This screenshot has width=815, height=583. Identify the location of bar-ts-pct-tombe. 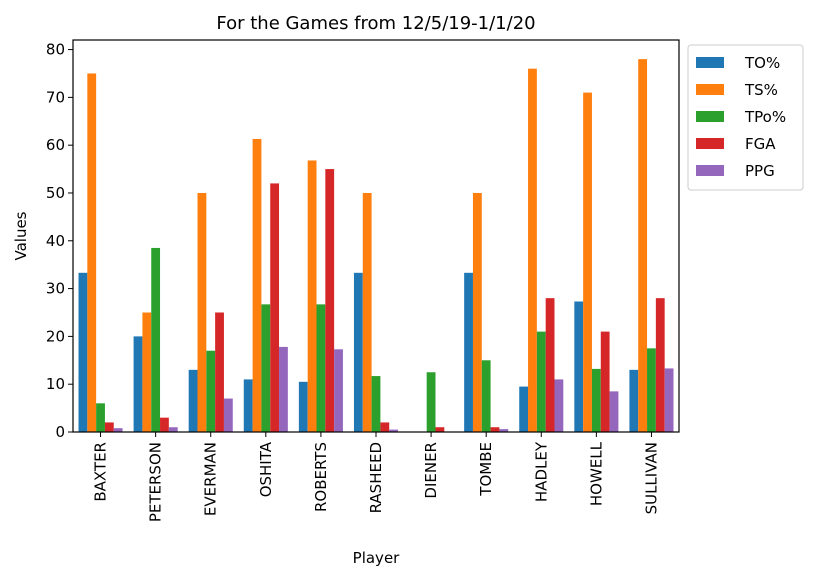
(477, 312).